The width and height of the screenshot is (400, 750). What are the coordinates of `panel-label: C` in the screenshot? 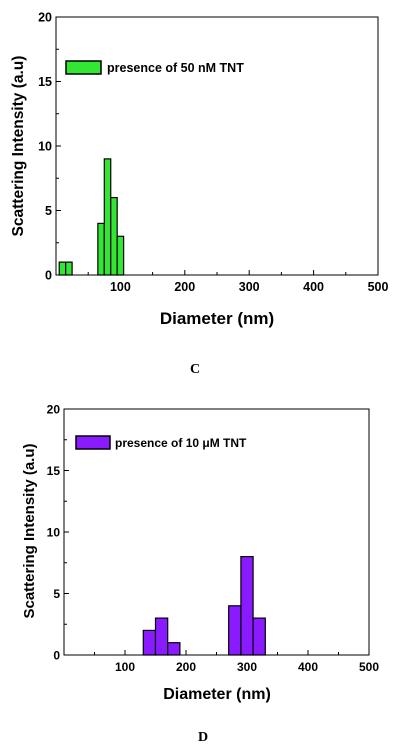 It's located at (195, 369).